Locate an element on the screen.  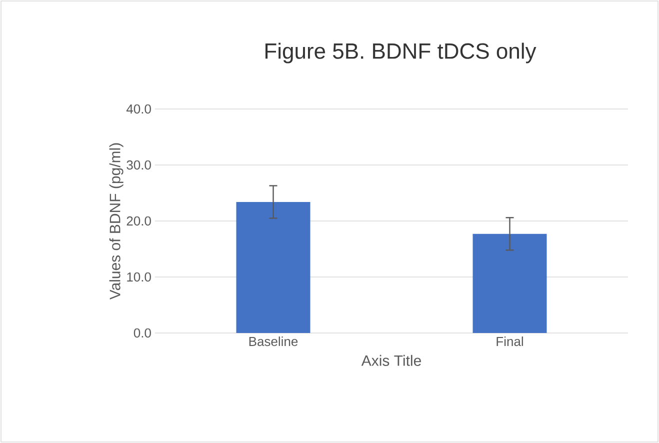
y-tick-label: 30.0 is located at coordinates (138, 165).